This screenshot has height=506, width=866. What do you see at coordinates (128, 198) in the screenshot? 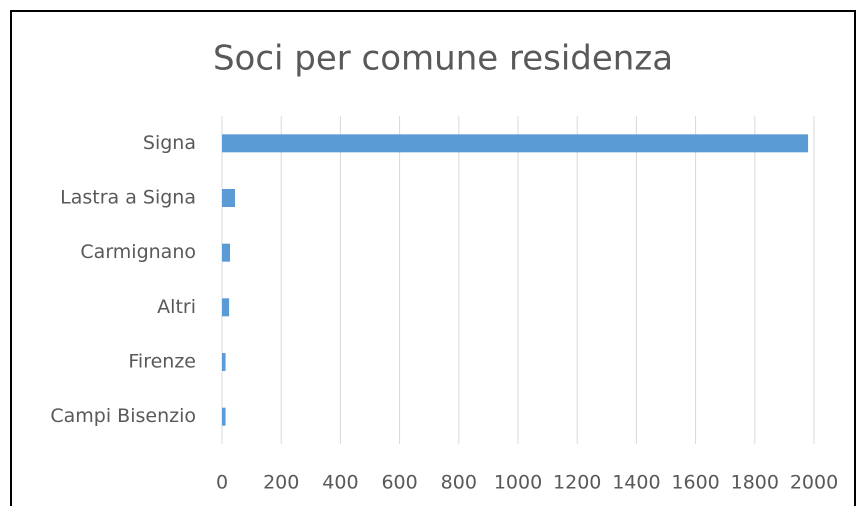
I see `y-tick-label: Lastra a Signa` at bounding box center [128, 198].